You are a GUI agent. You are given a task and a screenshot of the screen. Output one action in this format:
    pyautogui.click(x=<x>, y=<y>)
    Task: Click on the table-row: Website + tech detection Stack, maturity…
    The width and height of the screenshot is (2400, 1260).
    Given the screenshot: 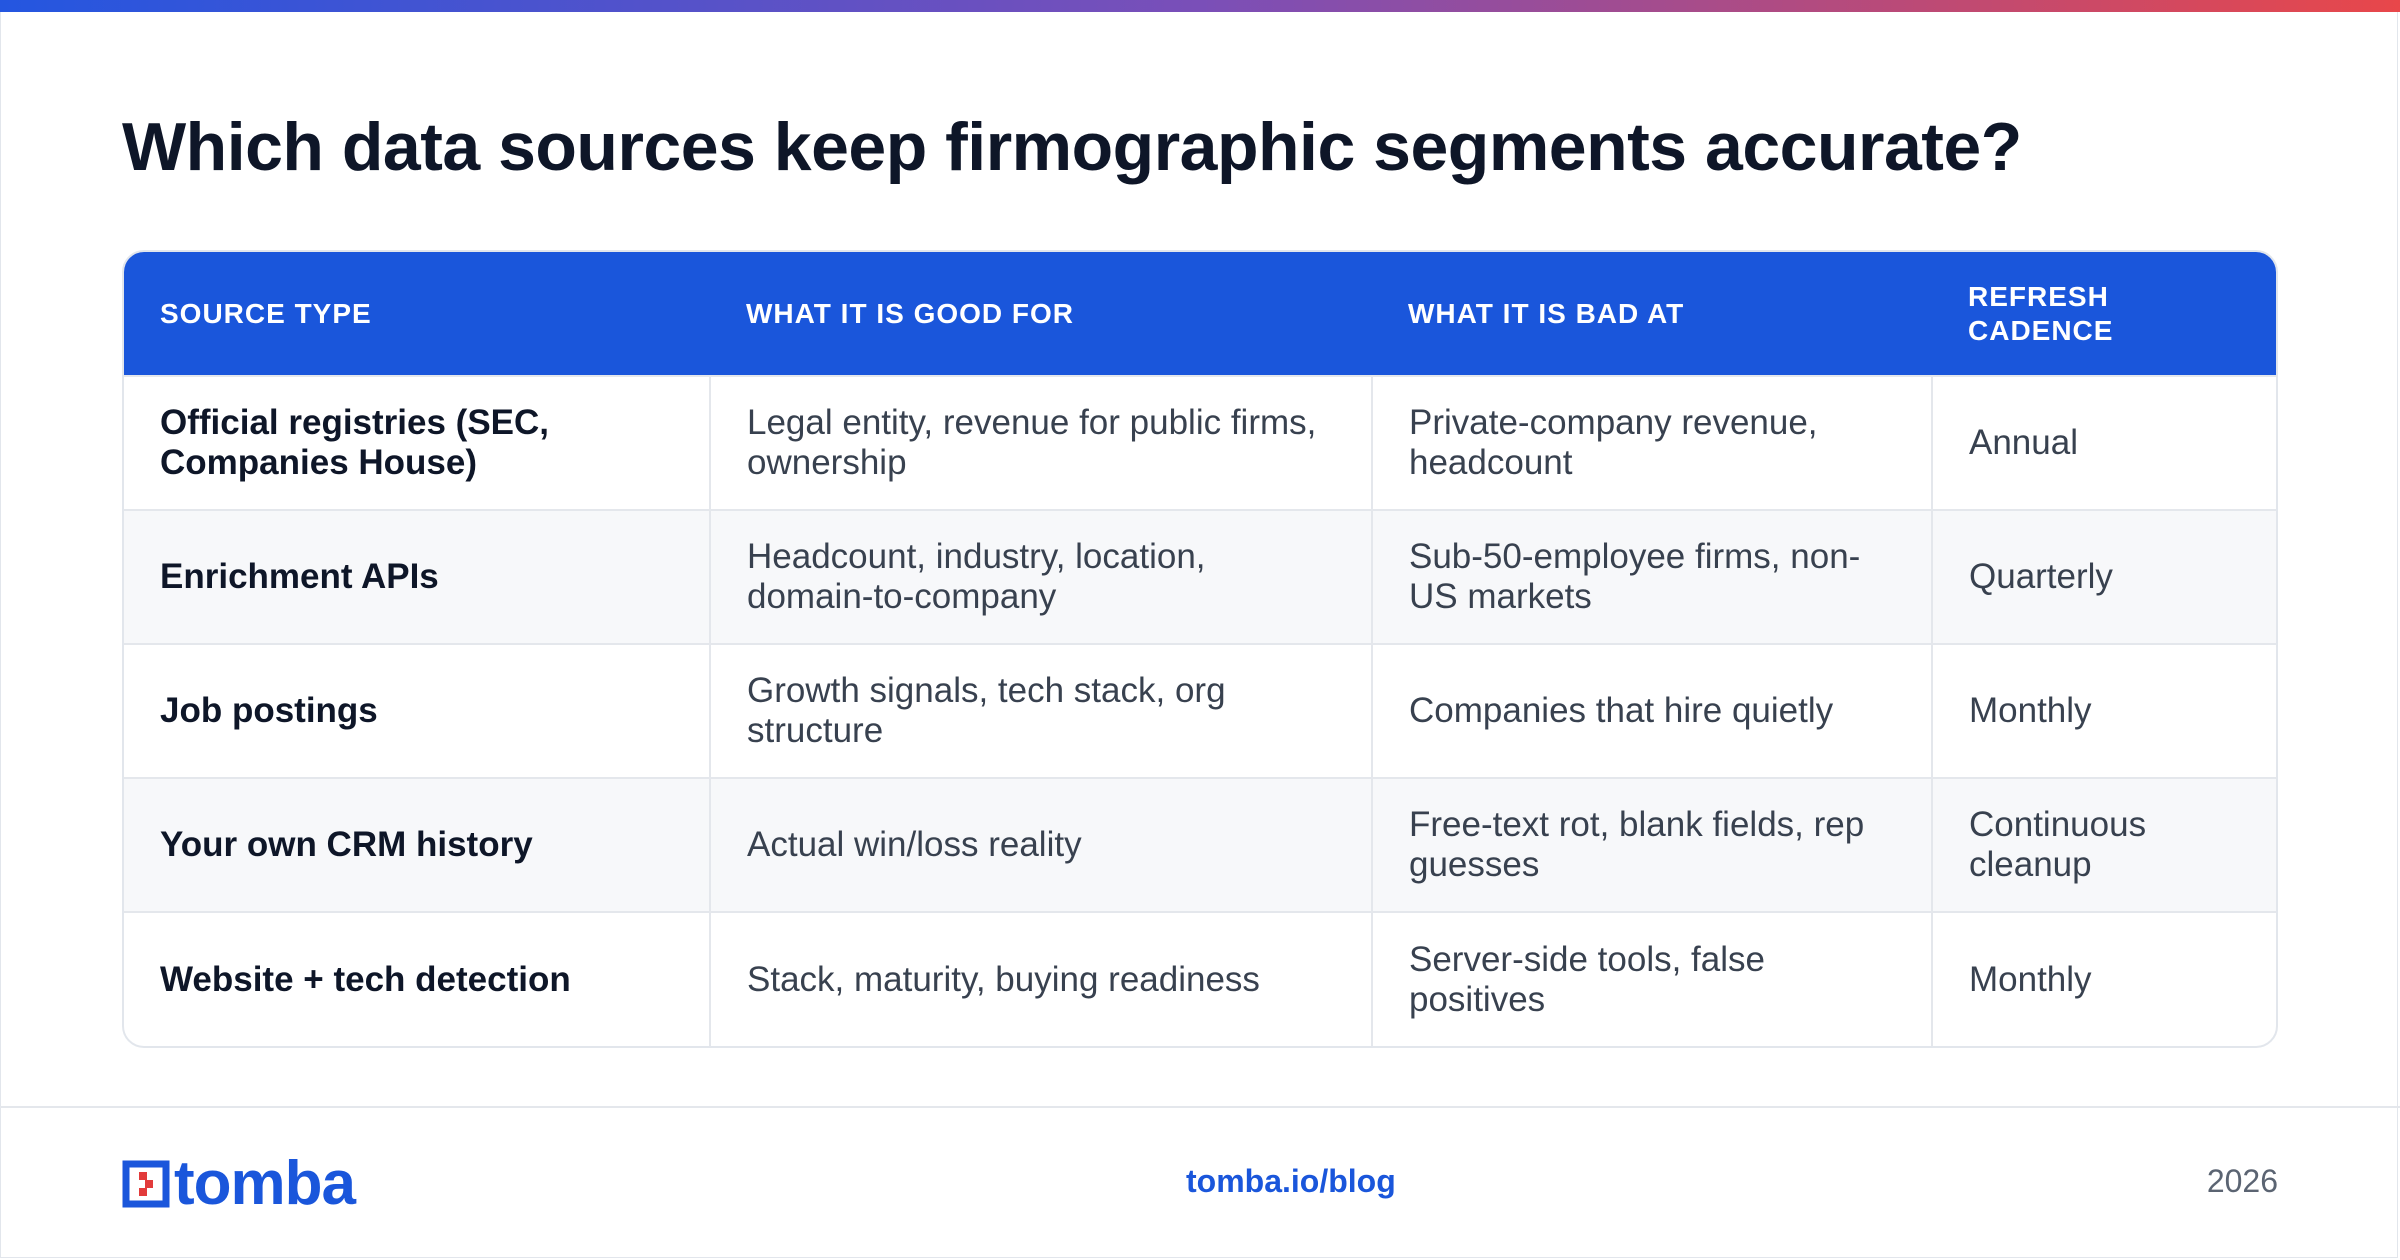 What is the action you would take?
    pyautogui.click(x=1200, y=978)
    